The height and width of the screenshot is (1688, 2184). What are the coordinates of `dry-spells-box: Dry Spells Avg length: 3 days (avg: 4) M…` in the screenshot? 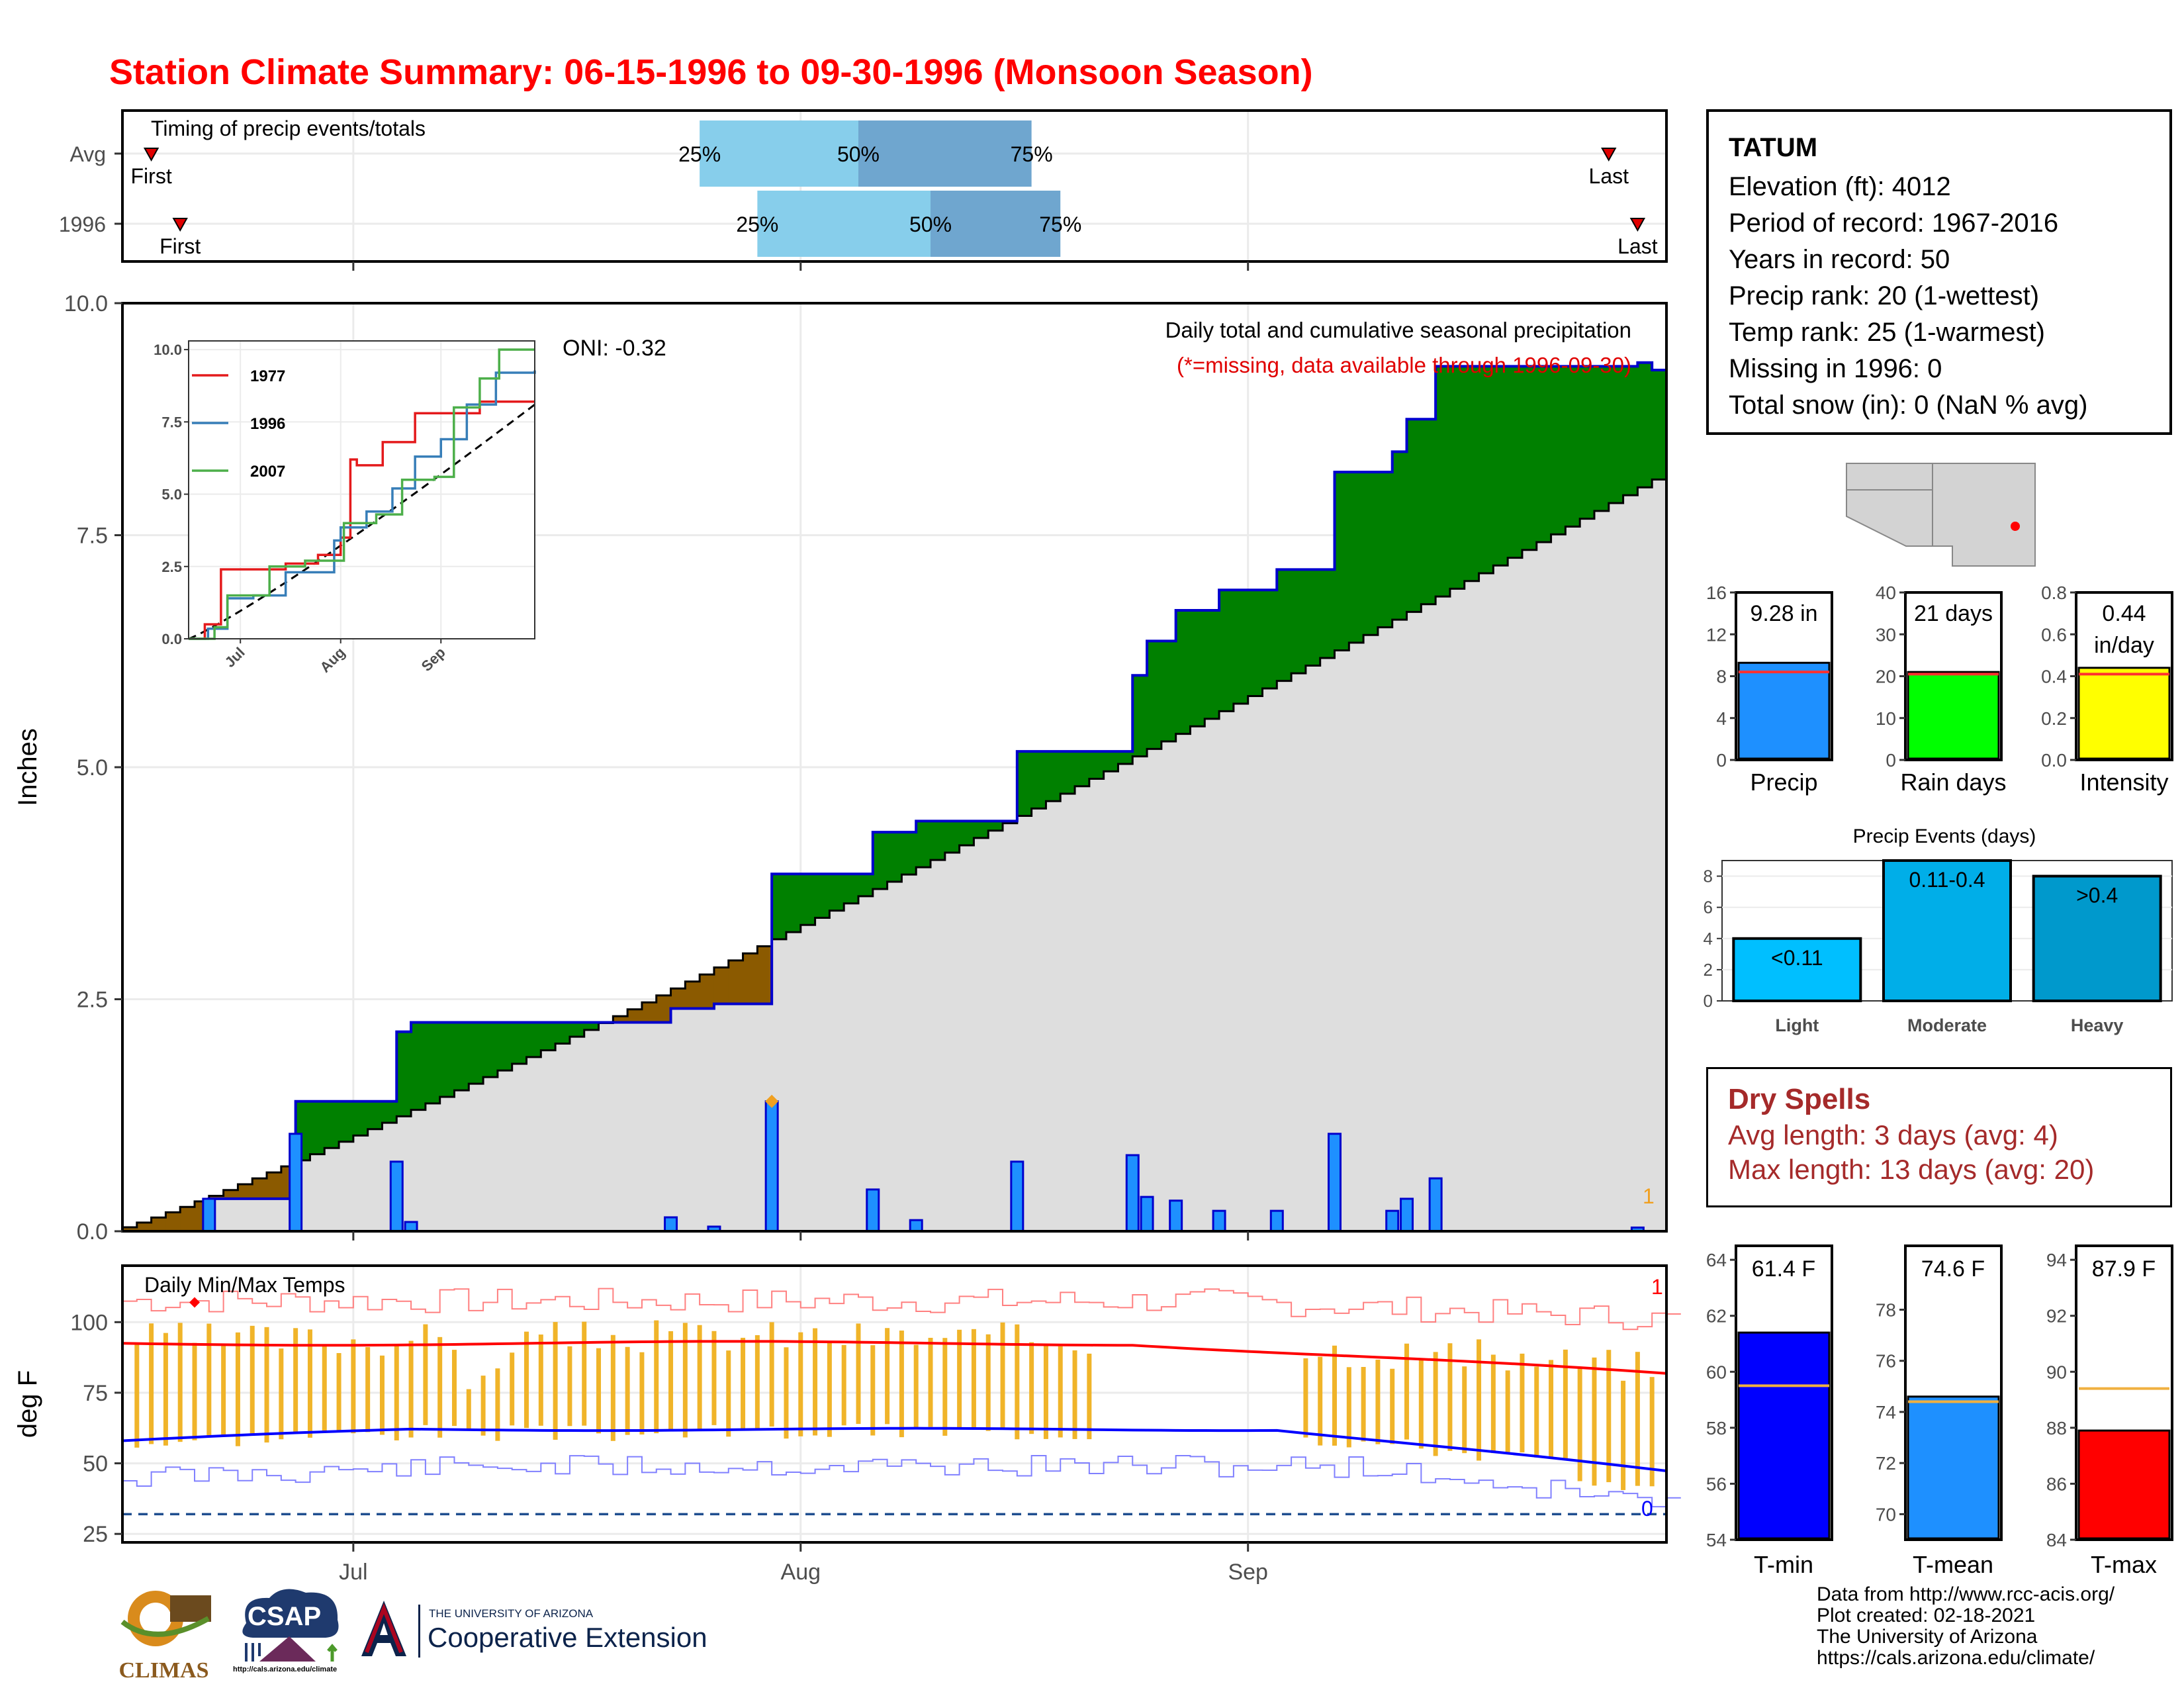 It's located at (1939, 1137).